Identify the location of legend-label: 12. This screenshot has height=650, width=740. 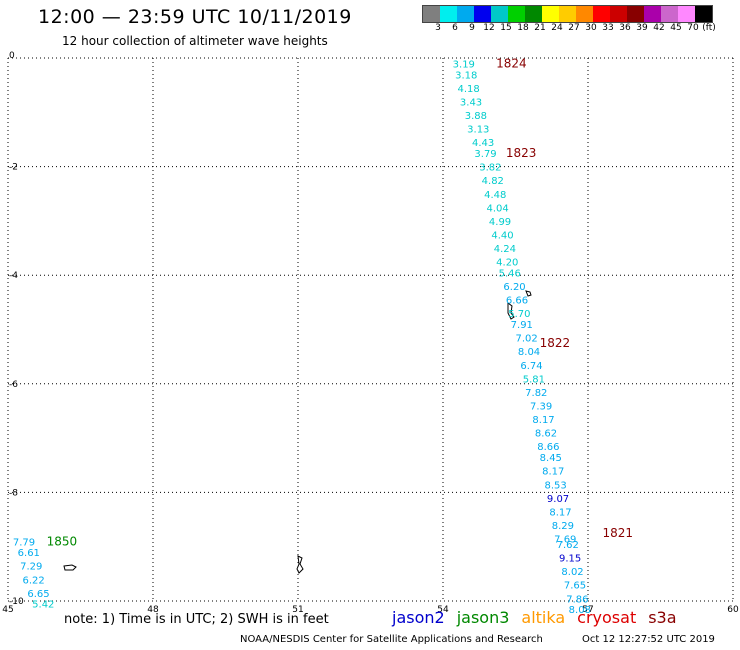
(489, 28).